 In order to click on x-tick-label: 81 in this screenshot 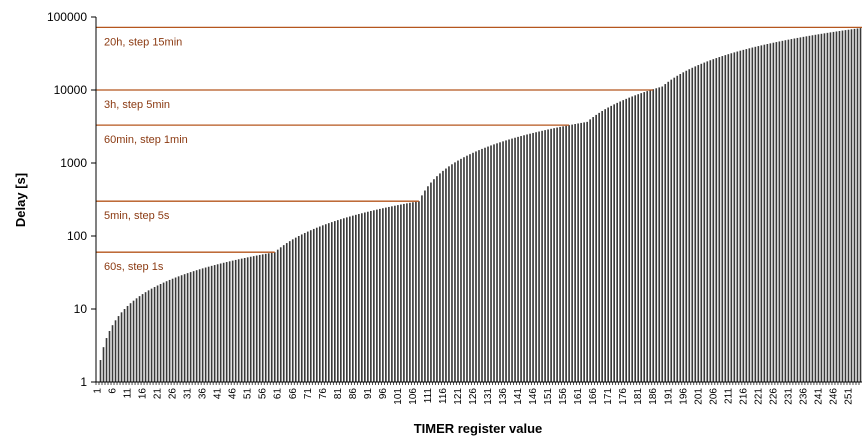, I will do `click(338, 394)`.